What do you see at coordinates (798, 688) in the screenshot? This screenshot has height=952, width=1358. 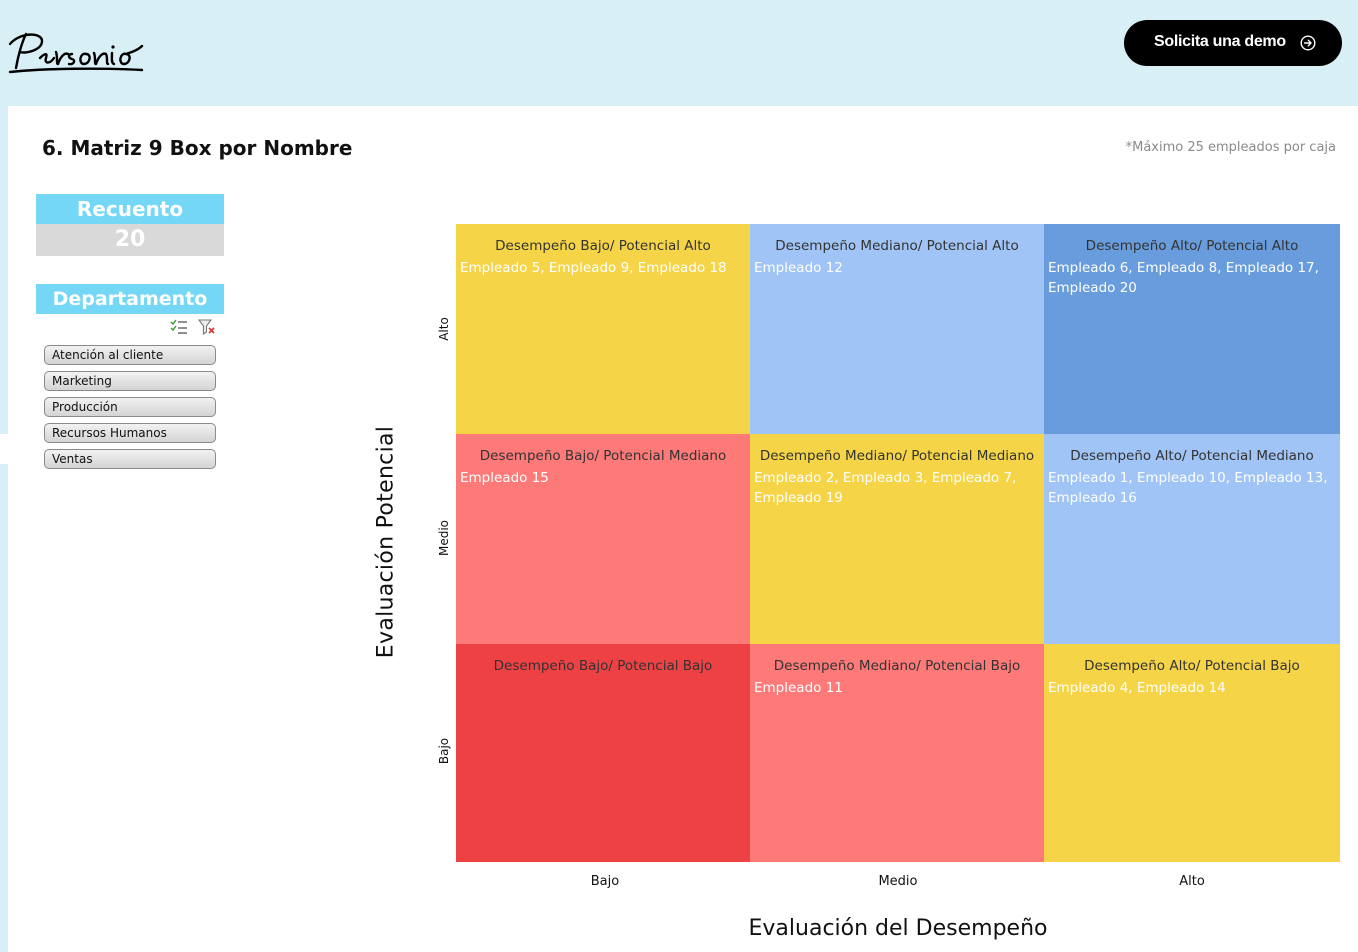 I see `box-employees: Empleado 11` at bounding box center [798, 688].